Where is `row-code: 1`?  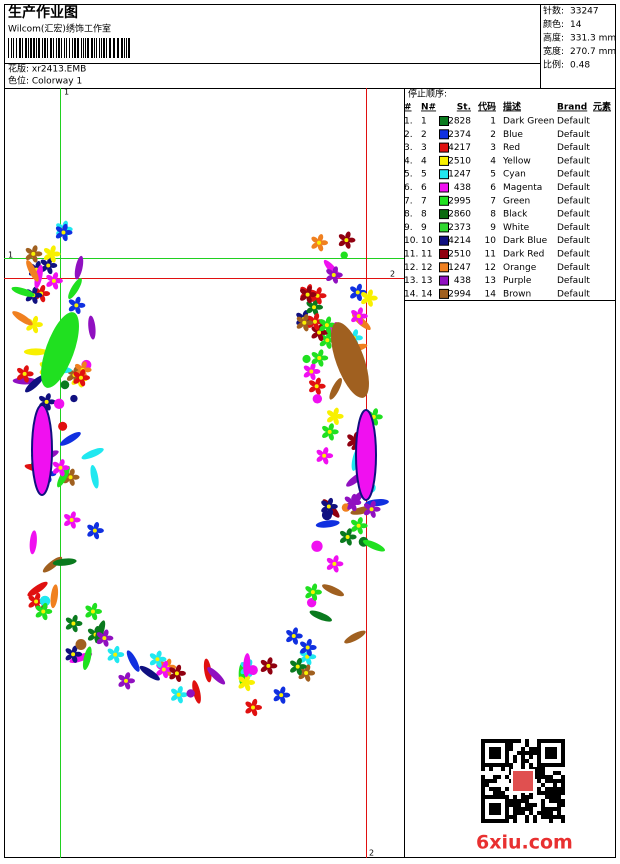
row-code: 1 is located at coordinates (493, 122).